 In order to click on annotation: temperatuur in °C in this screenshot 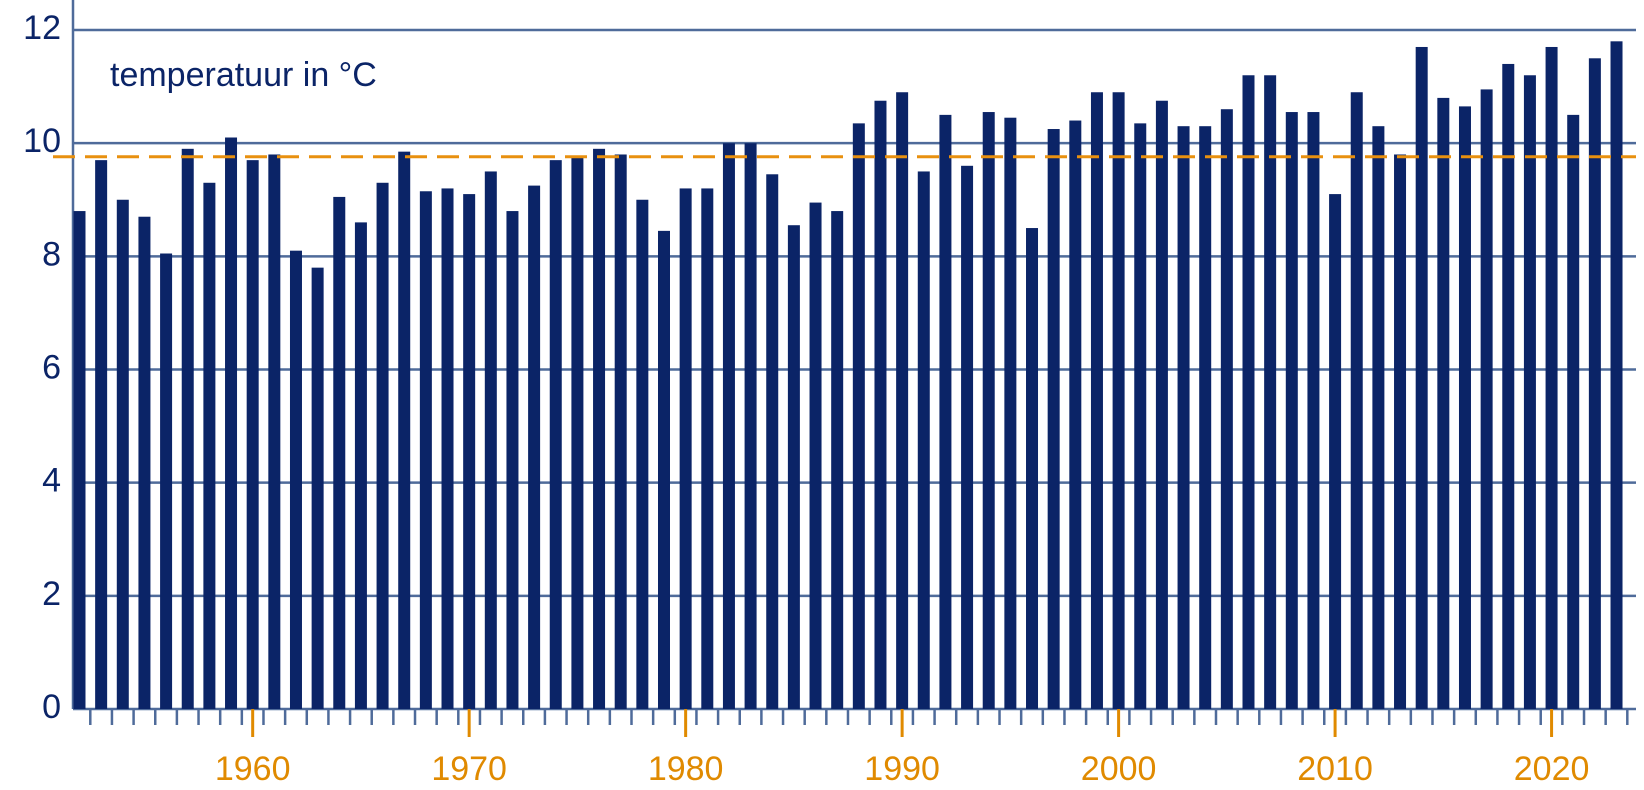, I will do `click(243, 75)`.